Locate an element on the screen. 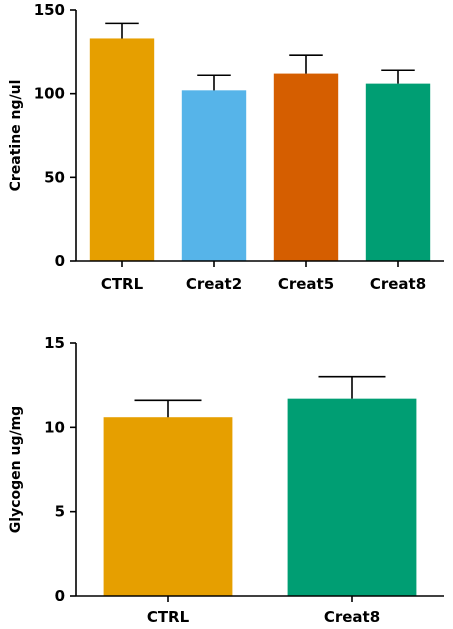 This screenshot has width=453, height=629. y-tick-label: 10 is located at coordinates (54, 427).